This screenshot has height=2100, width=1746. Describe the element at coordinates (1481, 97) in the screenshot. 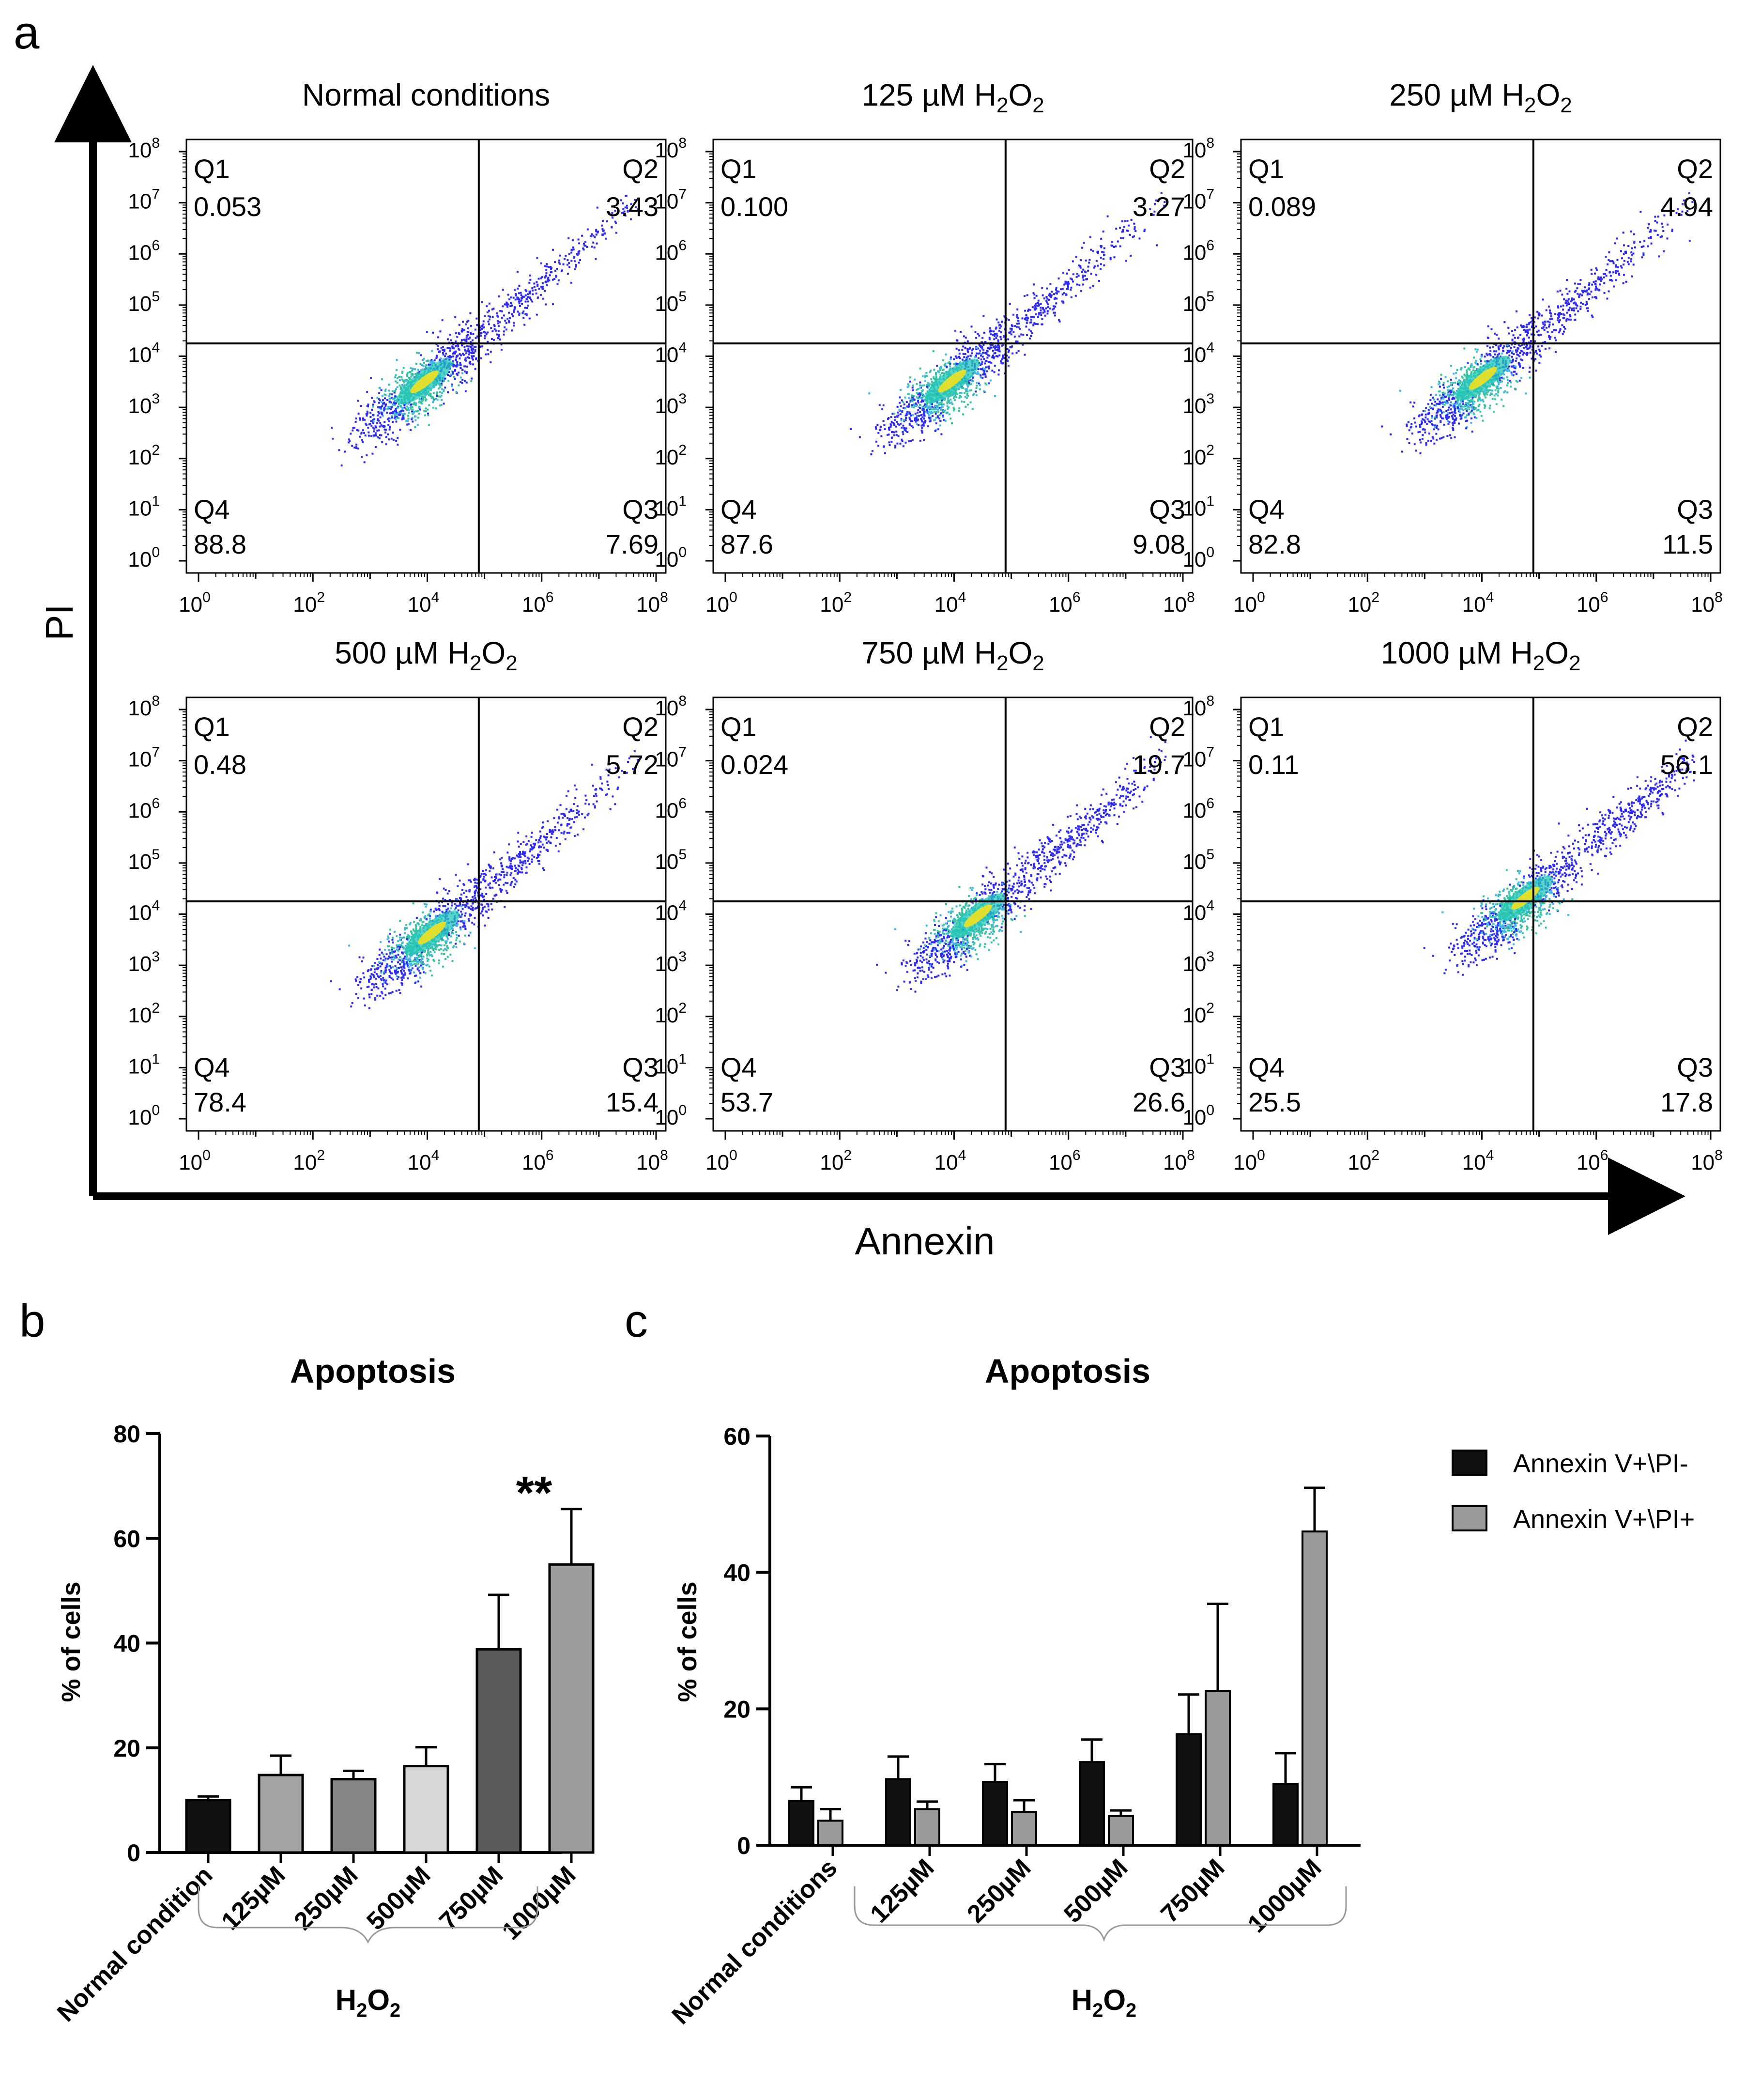

I see `flow-plot-title: 250 µM H2O2` at that location.